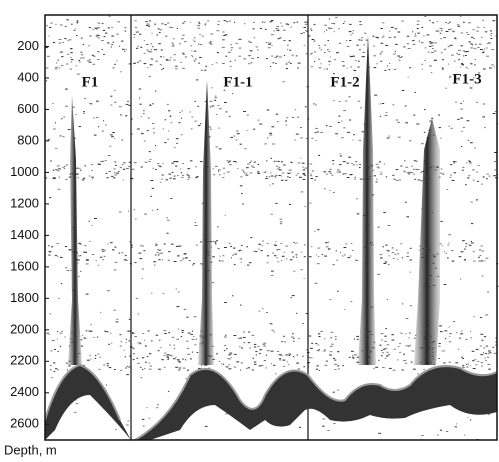  I want to click on y-tick-label: 1800, so click(24, 297).